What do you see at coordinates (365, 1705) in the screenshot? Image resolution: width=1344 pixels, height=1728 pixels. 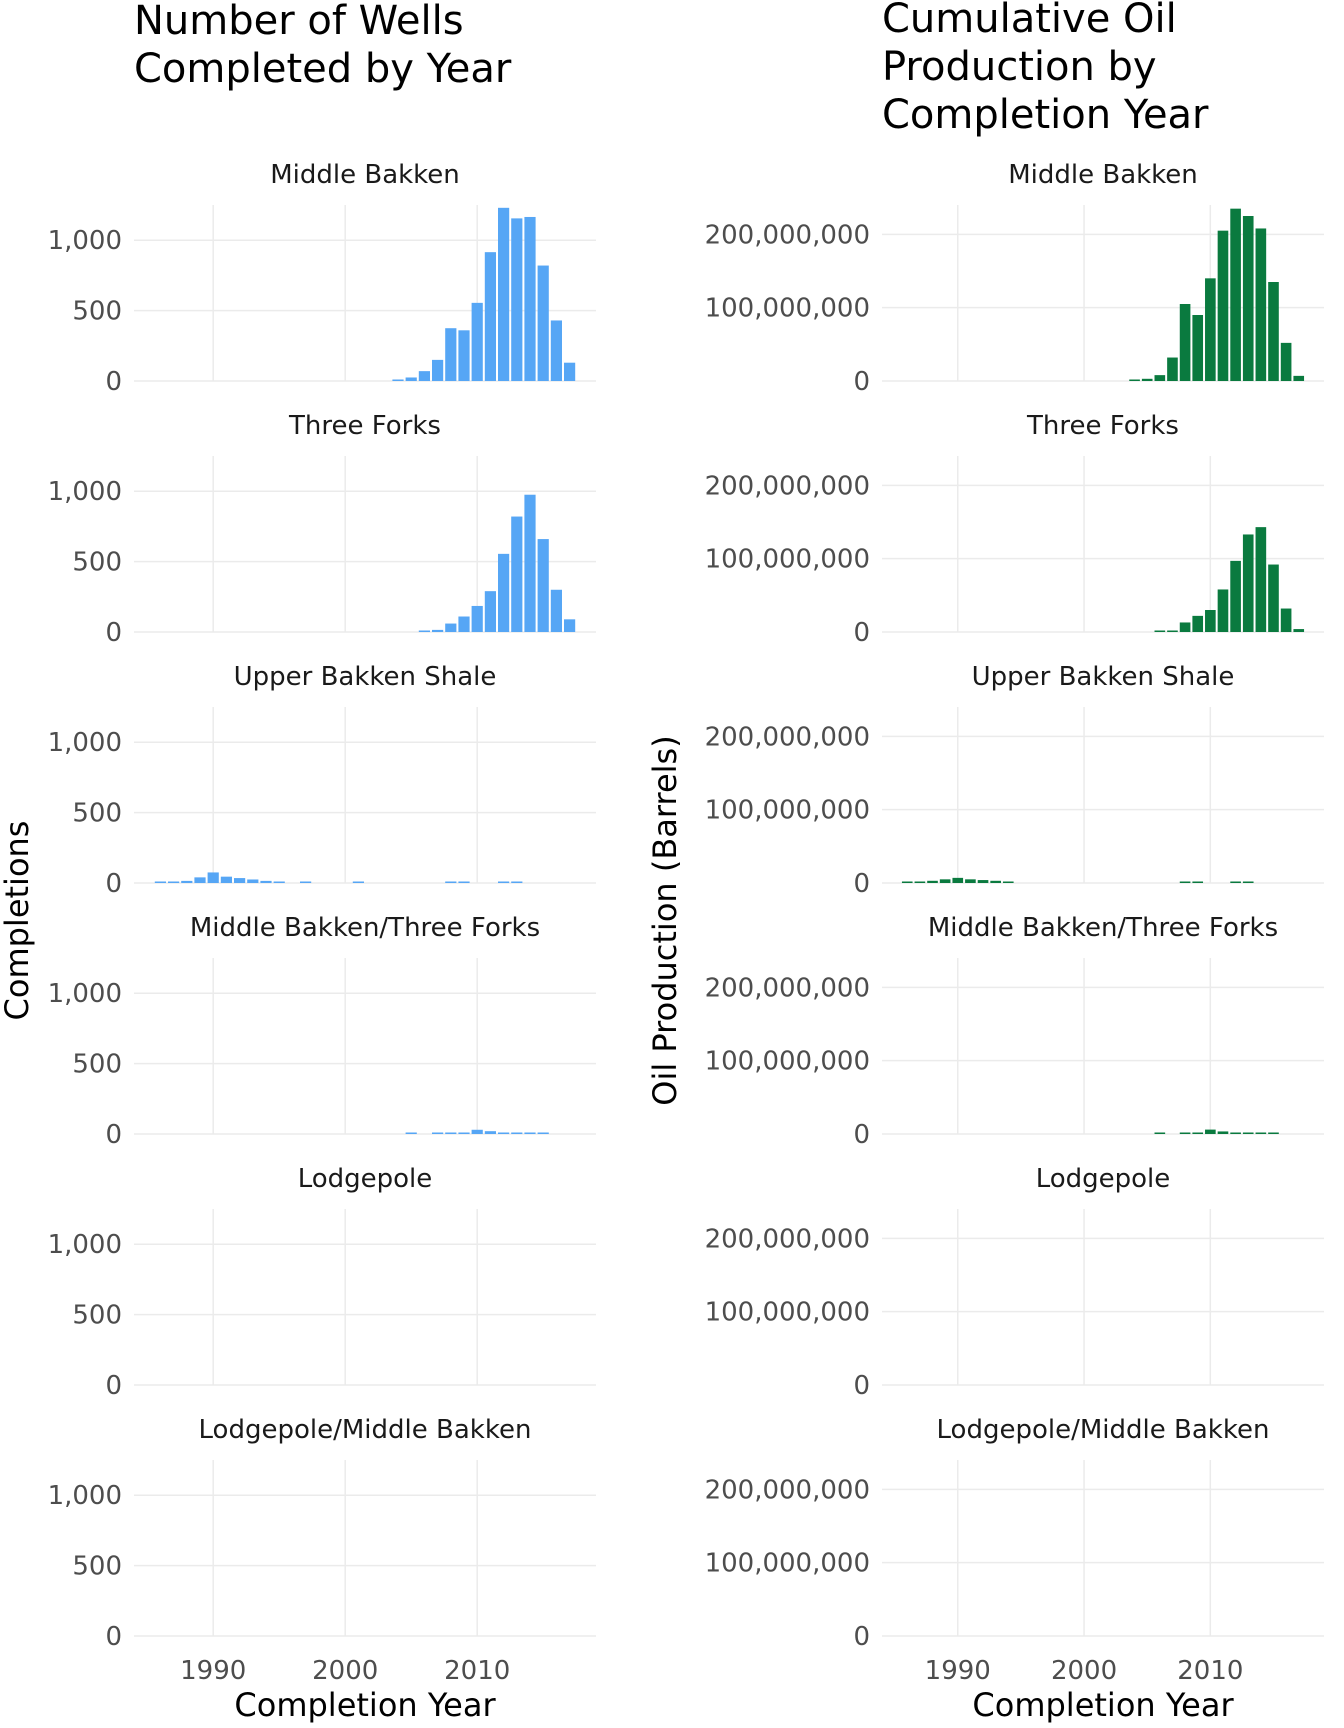 I see `chart-0-x-axis-title: Completion Year` at bounding box center [365, 1705].